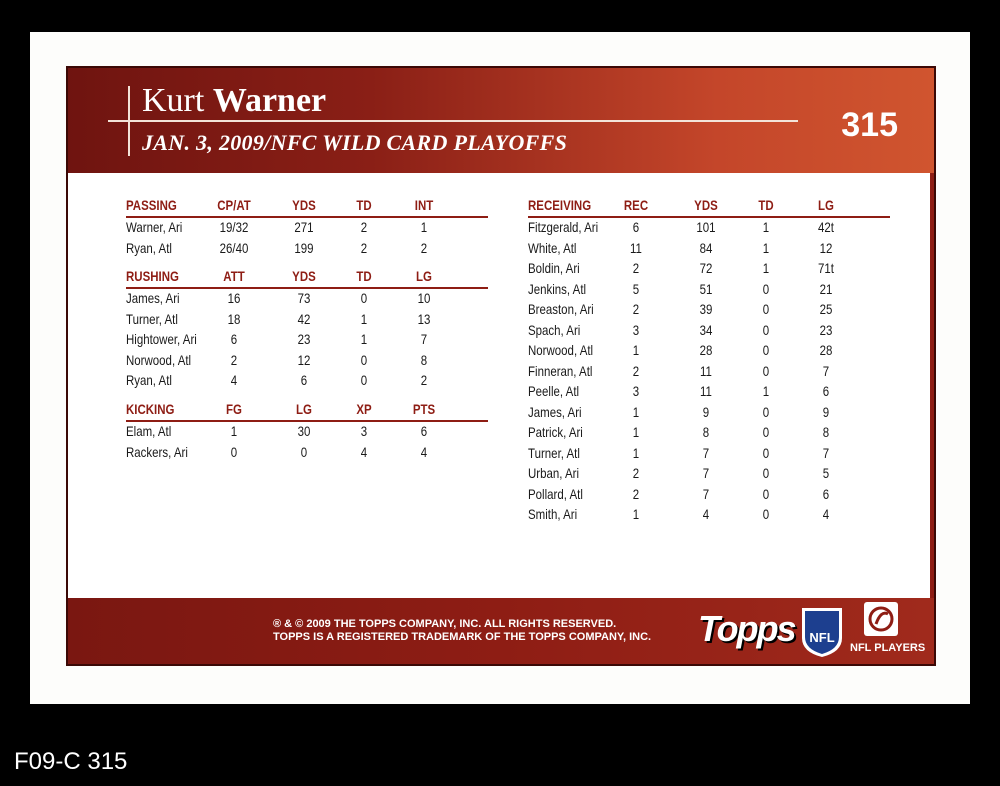 The height and width of the screenshot is (786, 1000). Describe the element at coordinates (712, 414) in the screenshot. I see `receiving-row: James, Ari 1 9 0 9` at that location.